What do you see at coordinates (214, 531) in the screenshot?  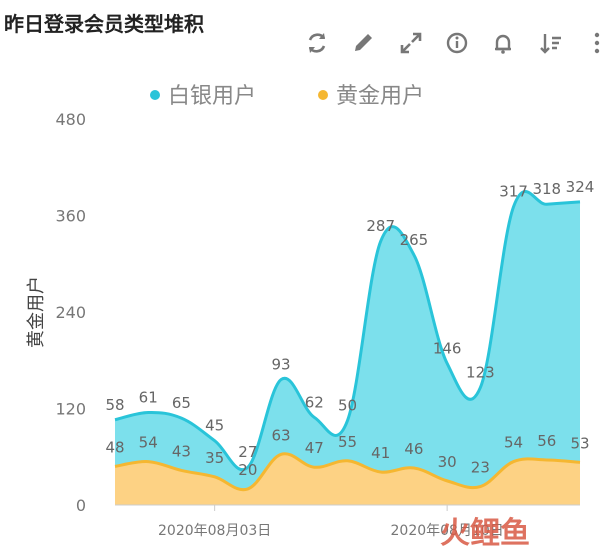 I see `x-tick-label: 2020年08月03日` at bounding box center [214, 531].